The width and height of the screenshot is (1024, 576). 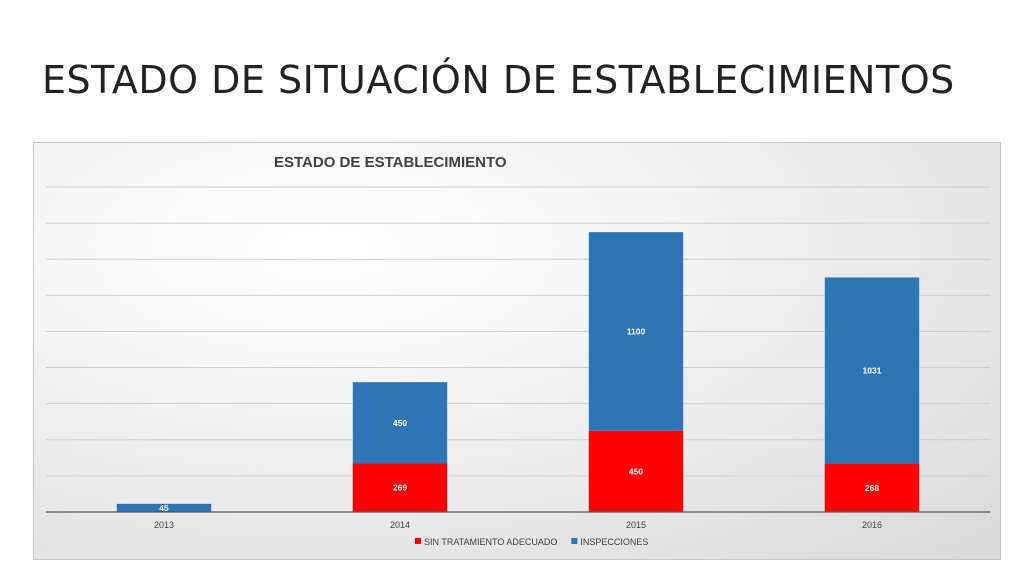 I want to click on legend-label: INSPECCIONES, so click(x=614, y=542).